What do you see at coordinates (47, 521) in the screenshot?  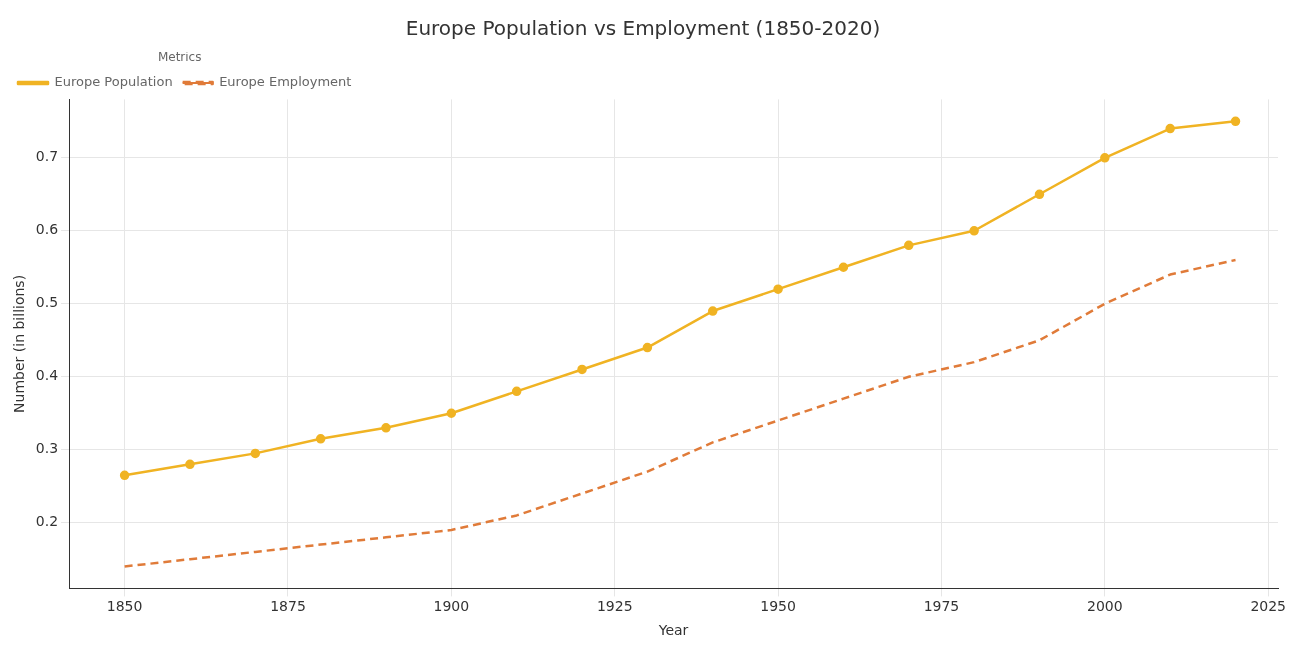 I see `y-tick-label: 0.2` at bounding box center [47, 521].